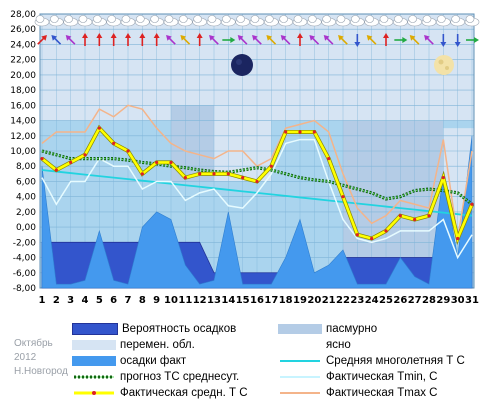 The width and height of the screenshot is (486, 406). Describe the element at coordinates (26, 228) in the screenshot. I see `y-tick-label: 0,00` at that location.